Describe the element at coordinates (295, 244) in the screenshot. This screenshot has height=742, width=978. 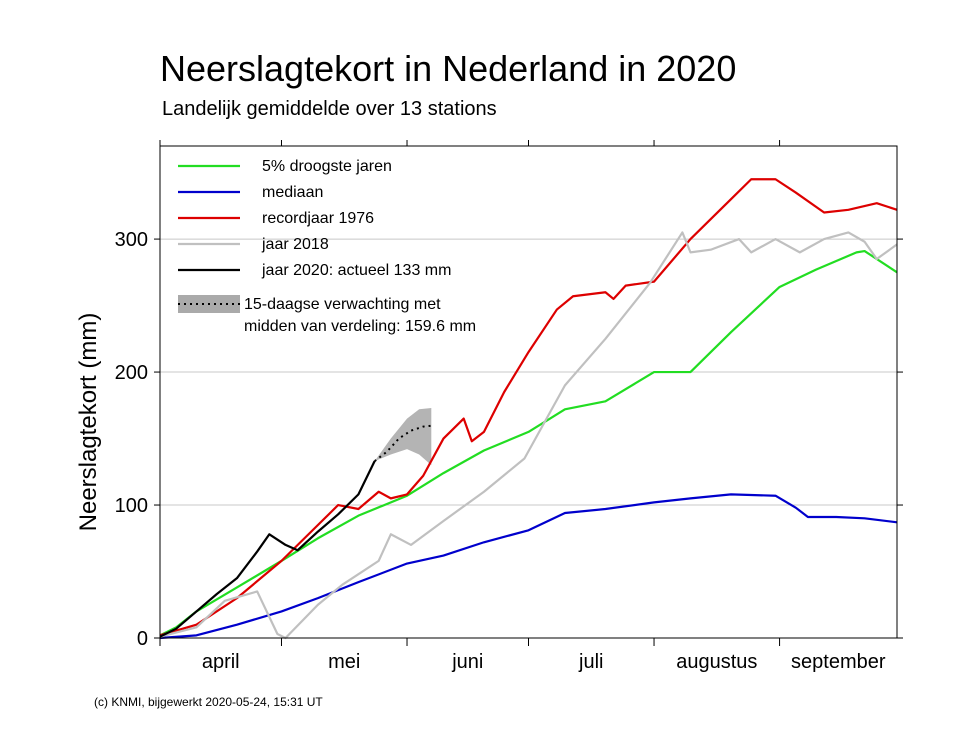
I see `legend-label: jaar 2018` at that location.